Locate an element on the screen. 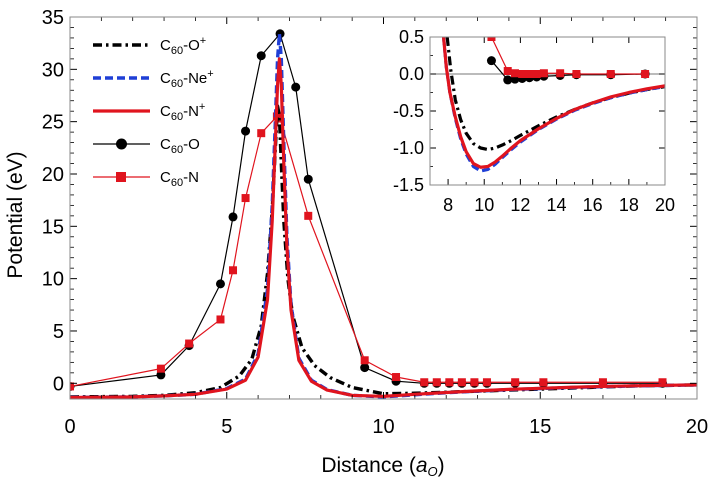 The image size is (713, 484). y-tick-label-3: 15 is located at coordinates (53, 227).